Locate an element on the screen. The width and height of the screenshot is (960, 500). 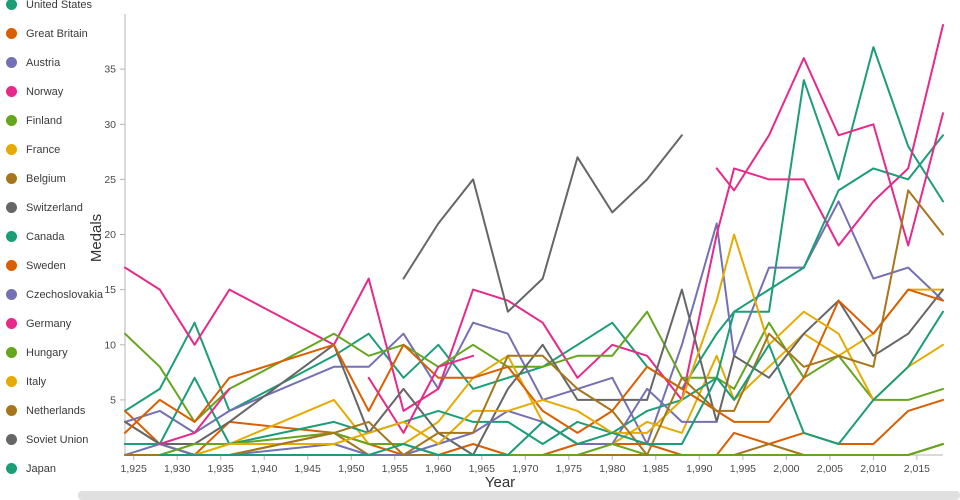
legend-item-finland: Finland is located at coordinates (66, 120).